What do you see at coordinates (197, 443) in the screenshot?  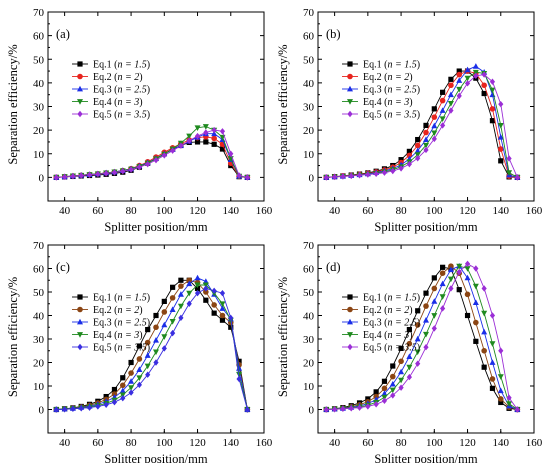 I see `x-tick-label: 120` at bounding box center [197, 443].